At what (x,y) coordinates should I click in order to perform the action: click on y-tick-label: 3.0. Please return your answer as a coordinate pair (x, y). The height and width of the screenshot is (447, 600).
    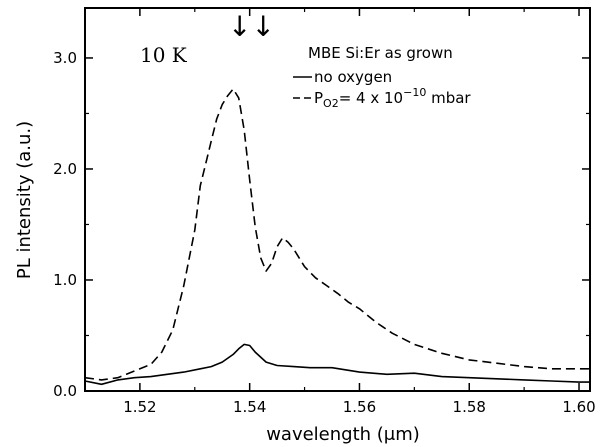
    Looking at the image, I should click on (65, 58).